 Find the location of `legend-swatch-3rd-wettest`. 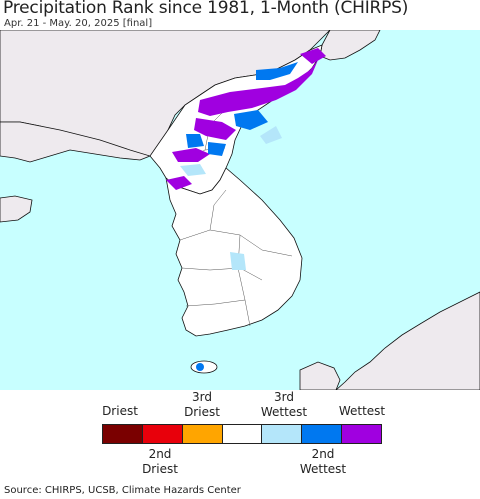

legend-swatch-3rd-wettest is located at coordinates (282, 434).